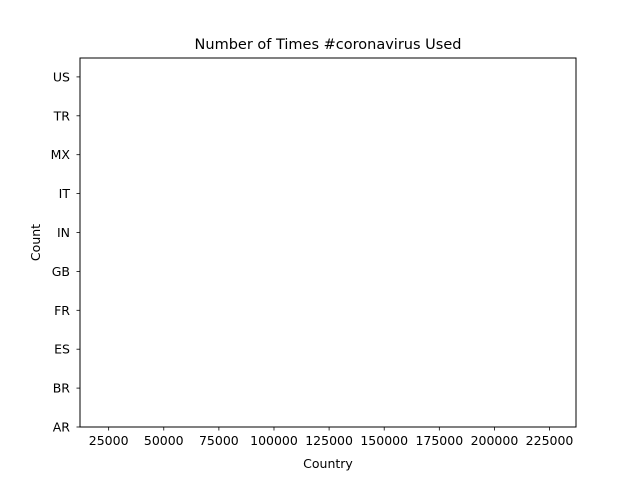 This screenshot has height=484, width=640. I want to click on chart-title: Number of Times #coronavirus Used, so click(328, 45).